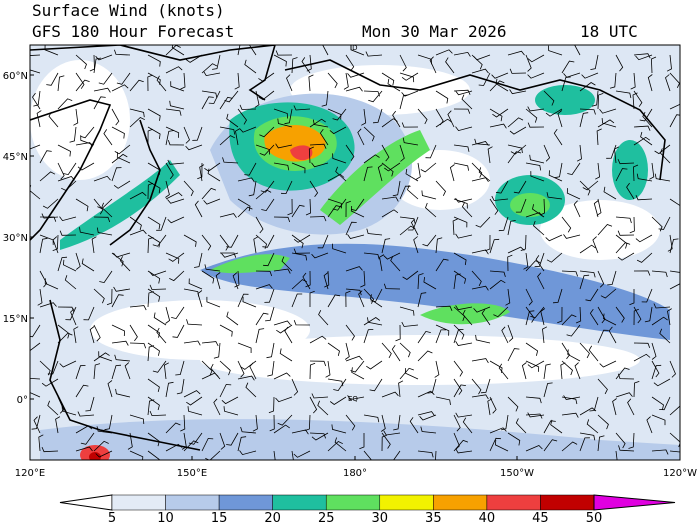  I want to click on place-label: ID, so click(353, 48).